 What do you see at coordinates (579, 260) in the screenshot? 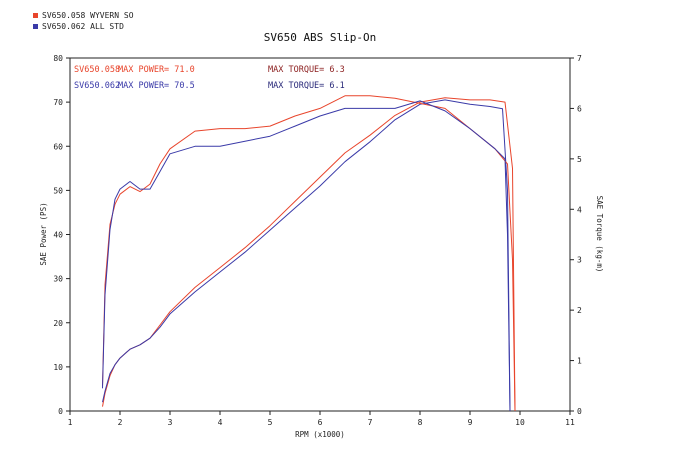
I see `y-right-tick-label: 3` at bounding box center [579, 260].